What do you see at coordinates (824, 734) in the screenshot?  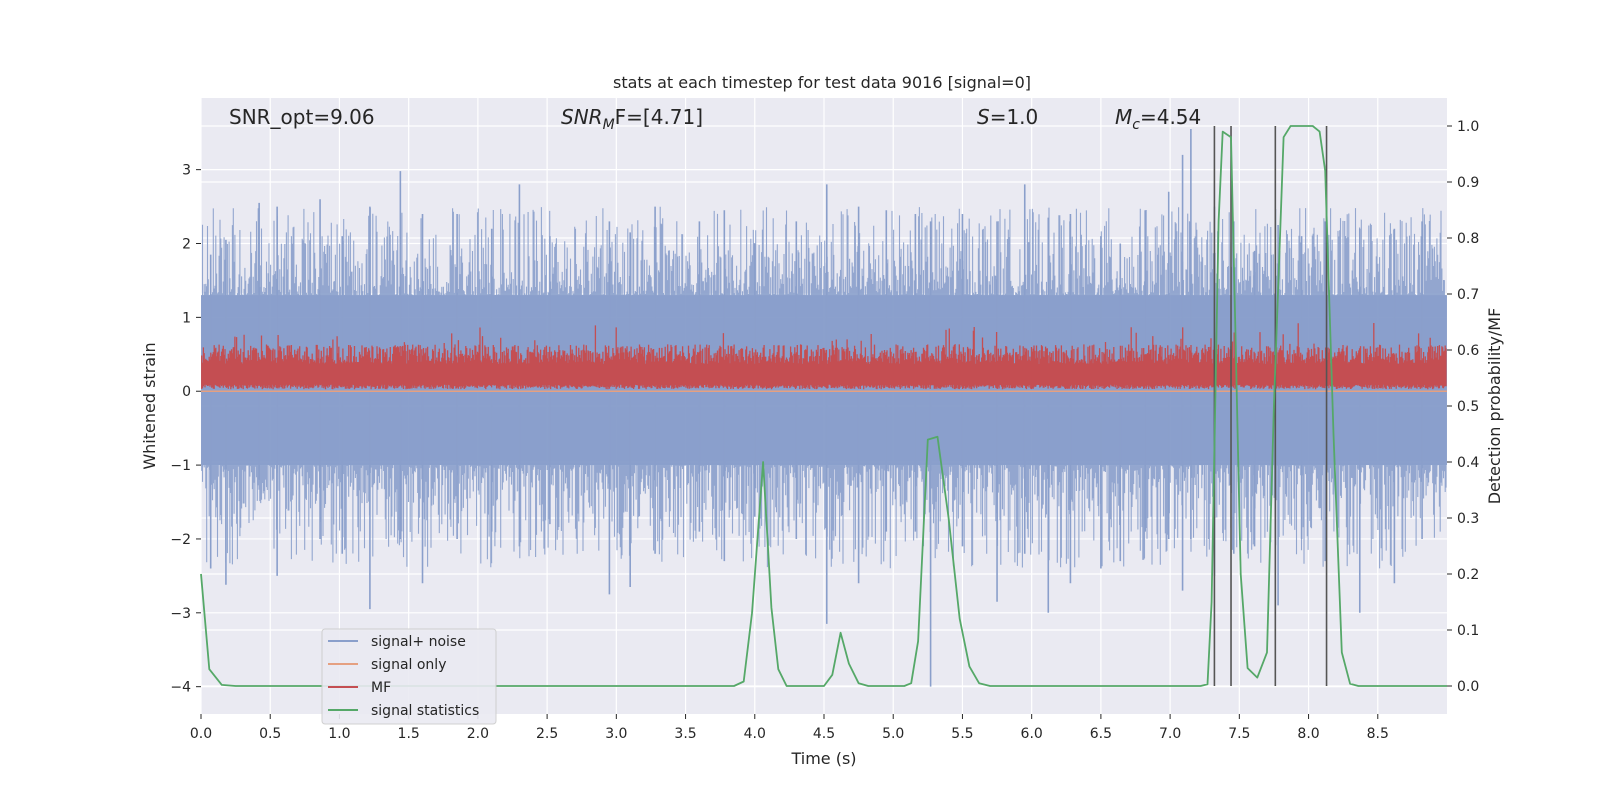 I see `x-tick-label: 4.5` at bounding box center [824, 734].